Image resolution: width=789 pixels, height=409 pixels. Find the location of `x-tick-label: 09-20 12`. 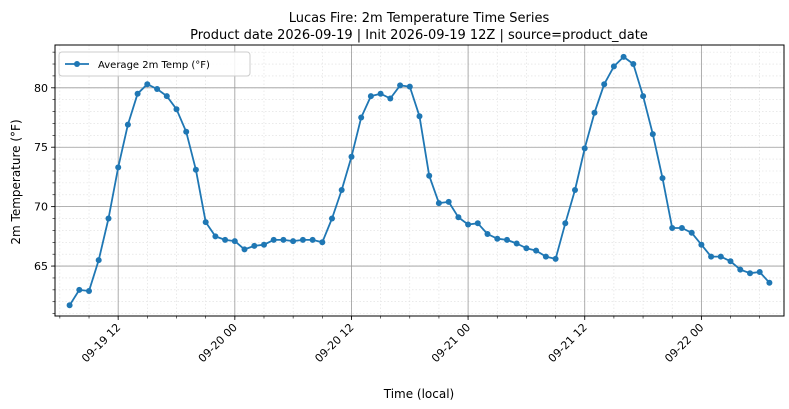

x-tick-label: 09-20 12 is located at coordinates (334, 343).